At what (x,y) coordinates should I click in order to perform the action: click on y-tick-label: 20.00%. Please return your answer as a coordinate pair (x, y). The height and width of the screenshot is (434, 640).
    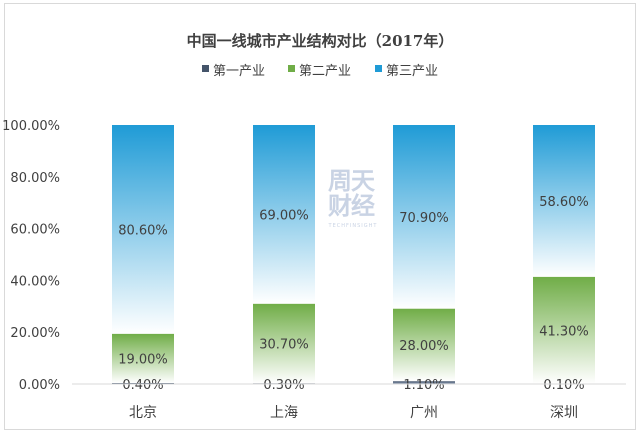
    Looking at the image, I should click on (35, 333).